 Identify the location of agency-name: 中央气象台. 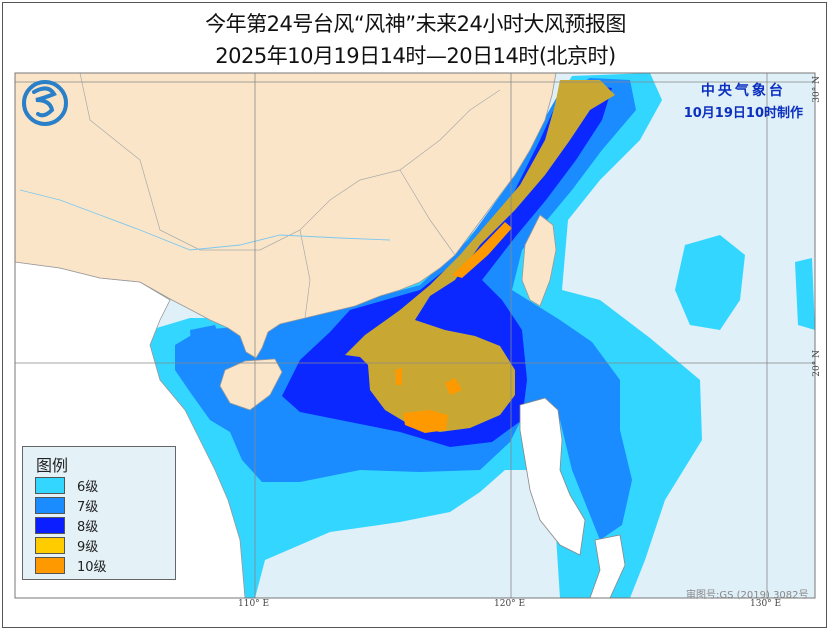
(743, 91).